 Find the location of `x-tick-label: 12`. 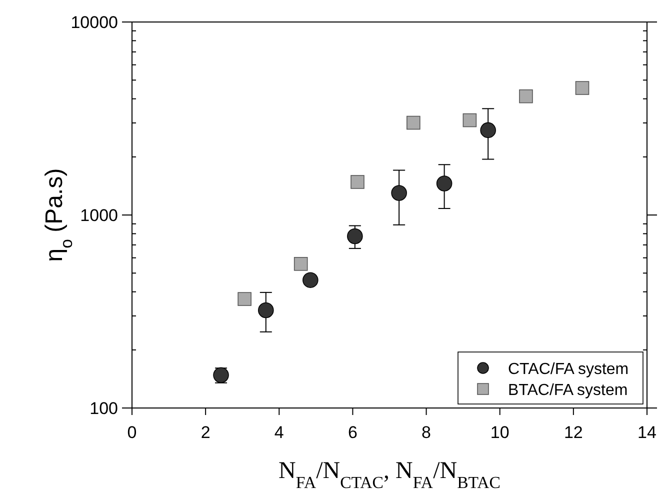

x-tick-label: 12 is located at coordinates (573, 432).